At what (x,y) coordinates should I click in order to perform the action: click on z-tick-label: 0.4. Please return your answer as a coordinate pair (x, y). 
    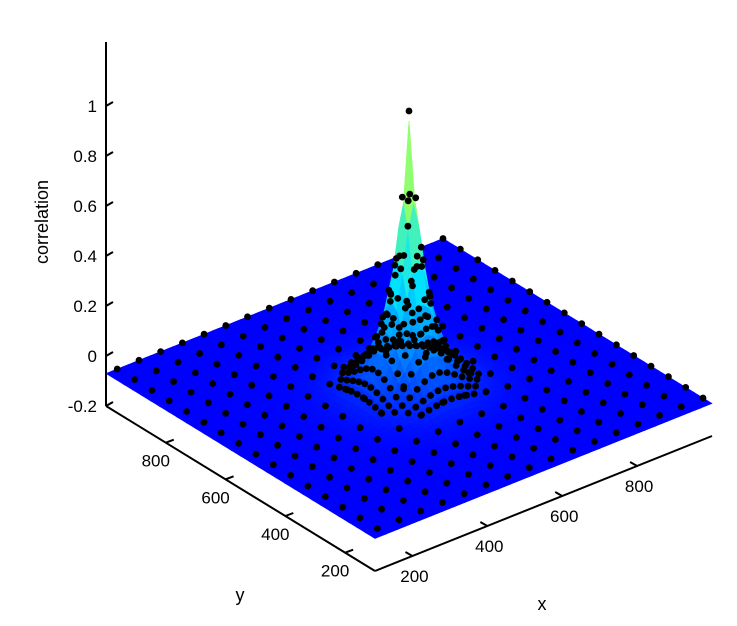
    Looking at the image, I should click on (85, 256).